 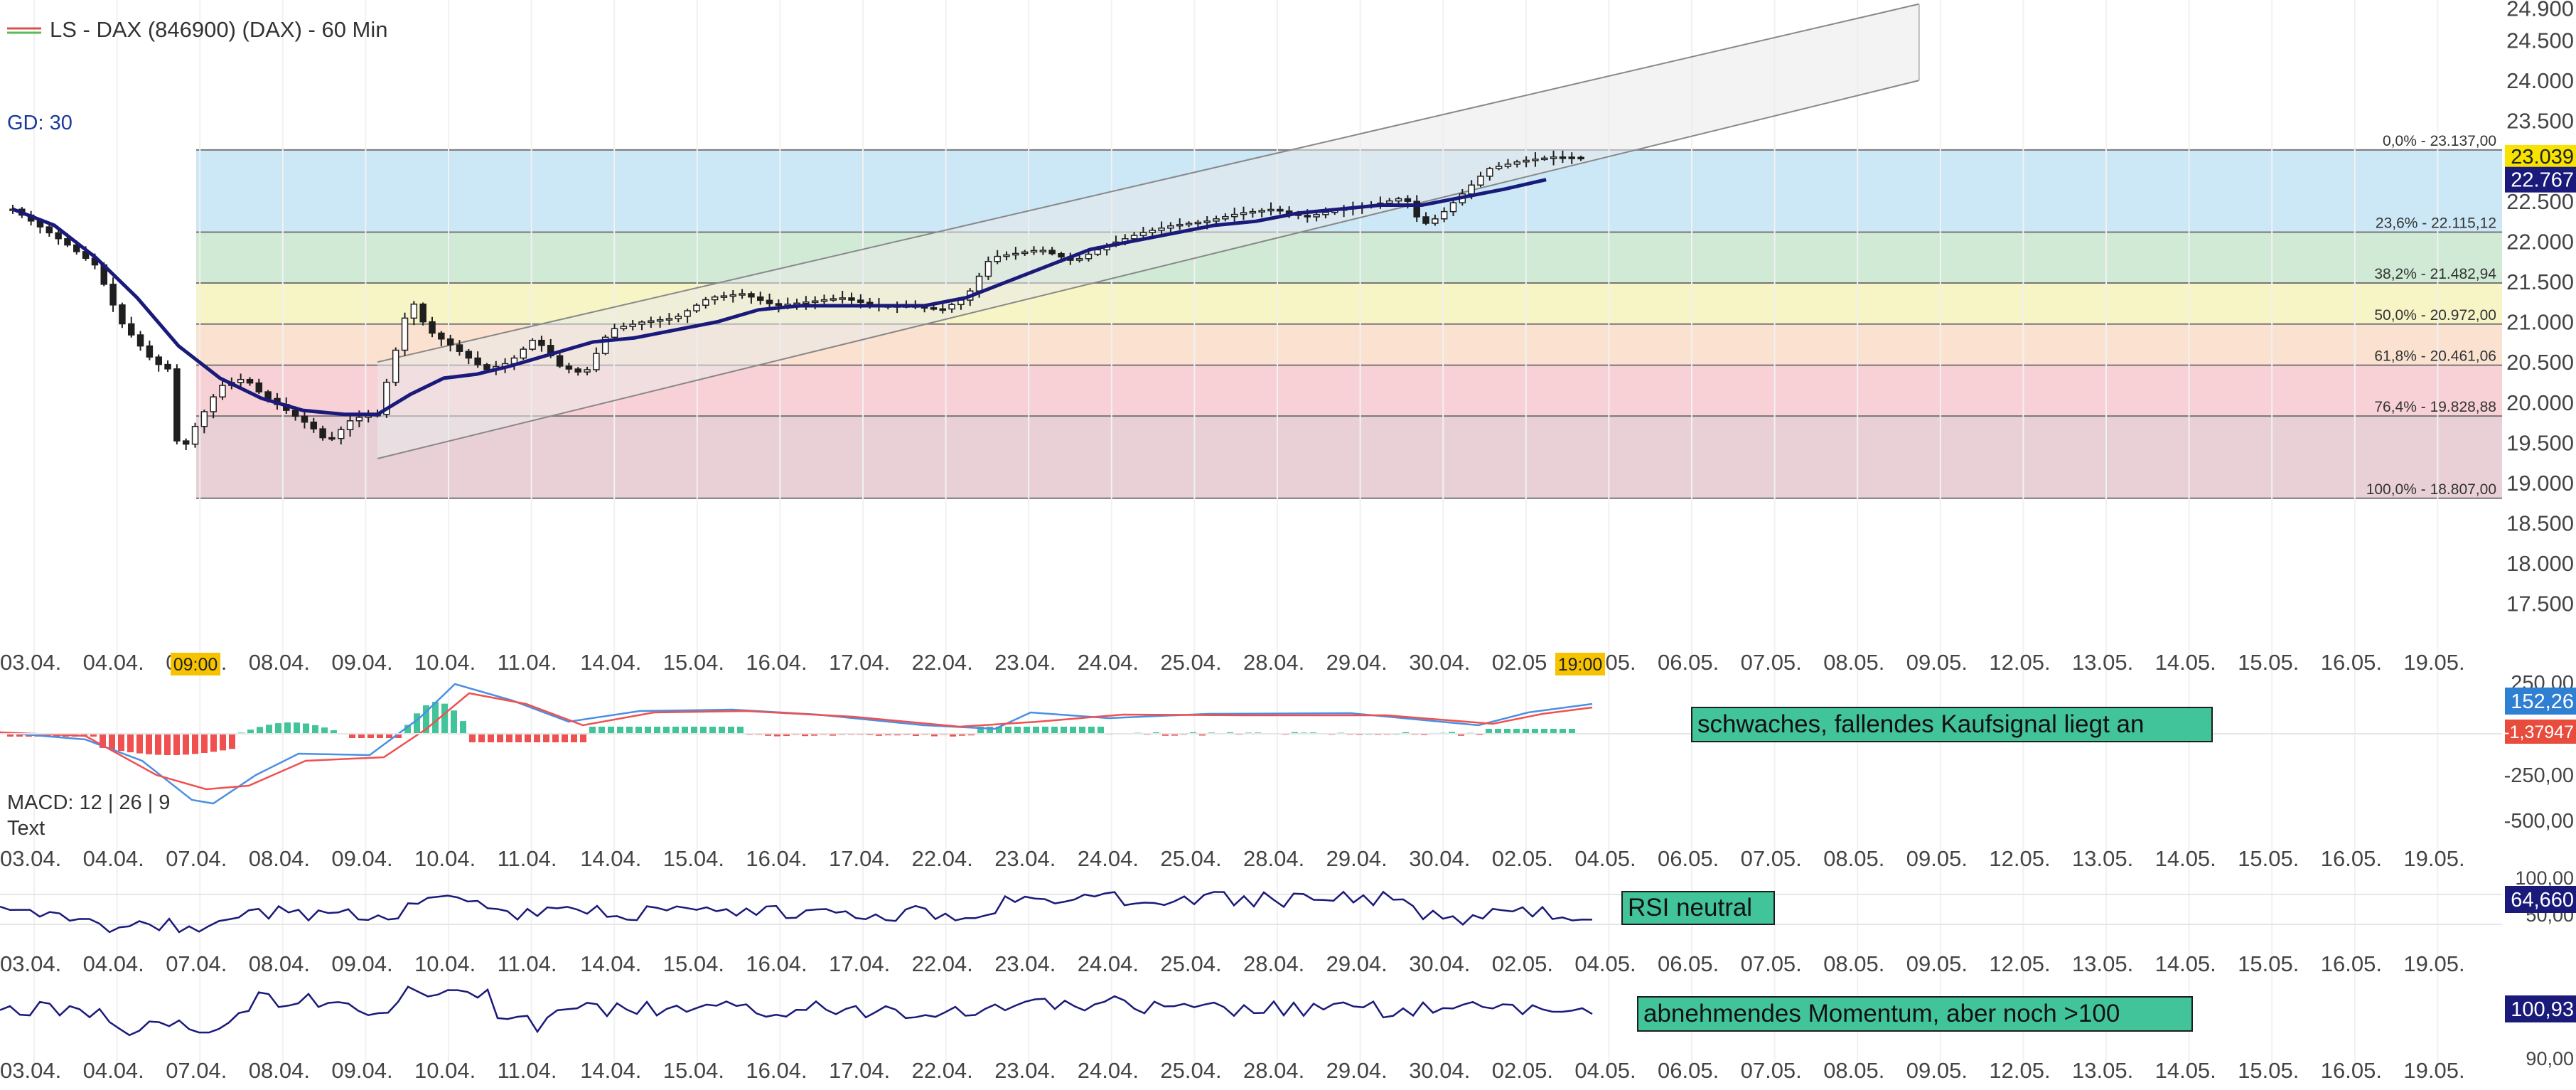 What do you see at coordinates (796, 741) in the screenshot?
I see `macd-signal-line` at bounding box center [796, 741].